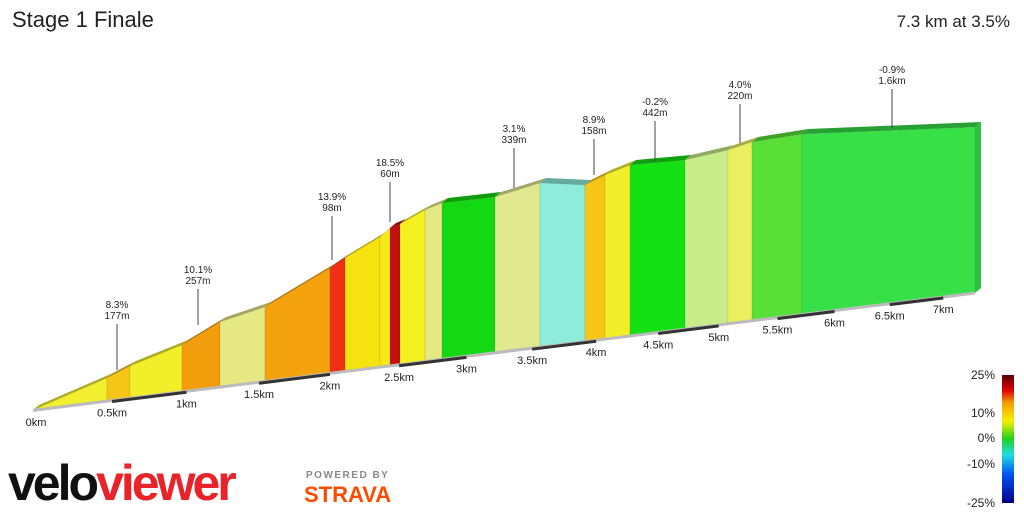 The image size is (1024, 512). I want to click on x-tick-label: 5.5km, so click(777, 331).